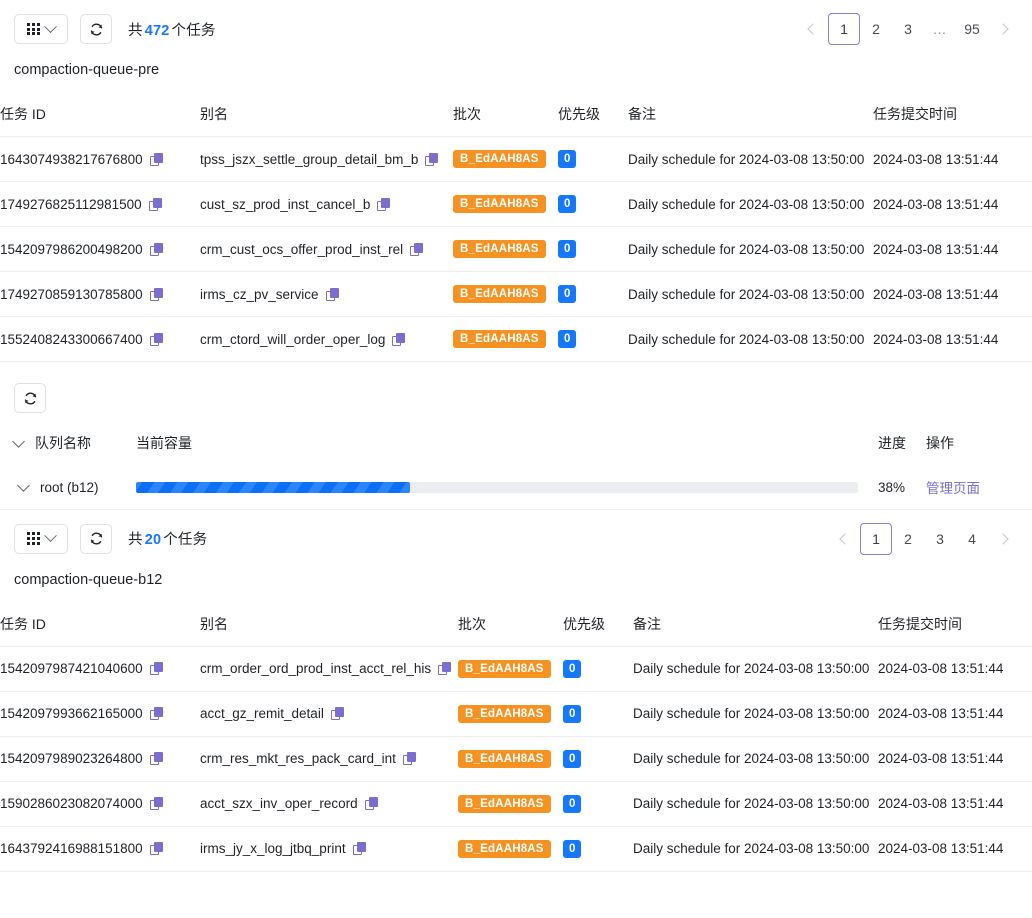 The height and width of the screenshot is (918, 1032). Describe the element at coordinates (972, 29) in the screenshot. I see `pagination-page-95: 95` at that location.